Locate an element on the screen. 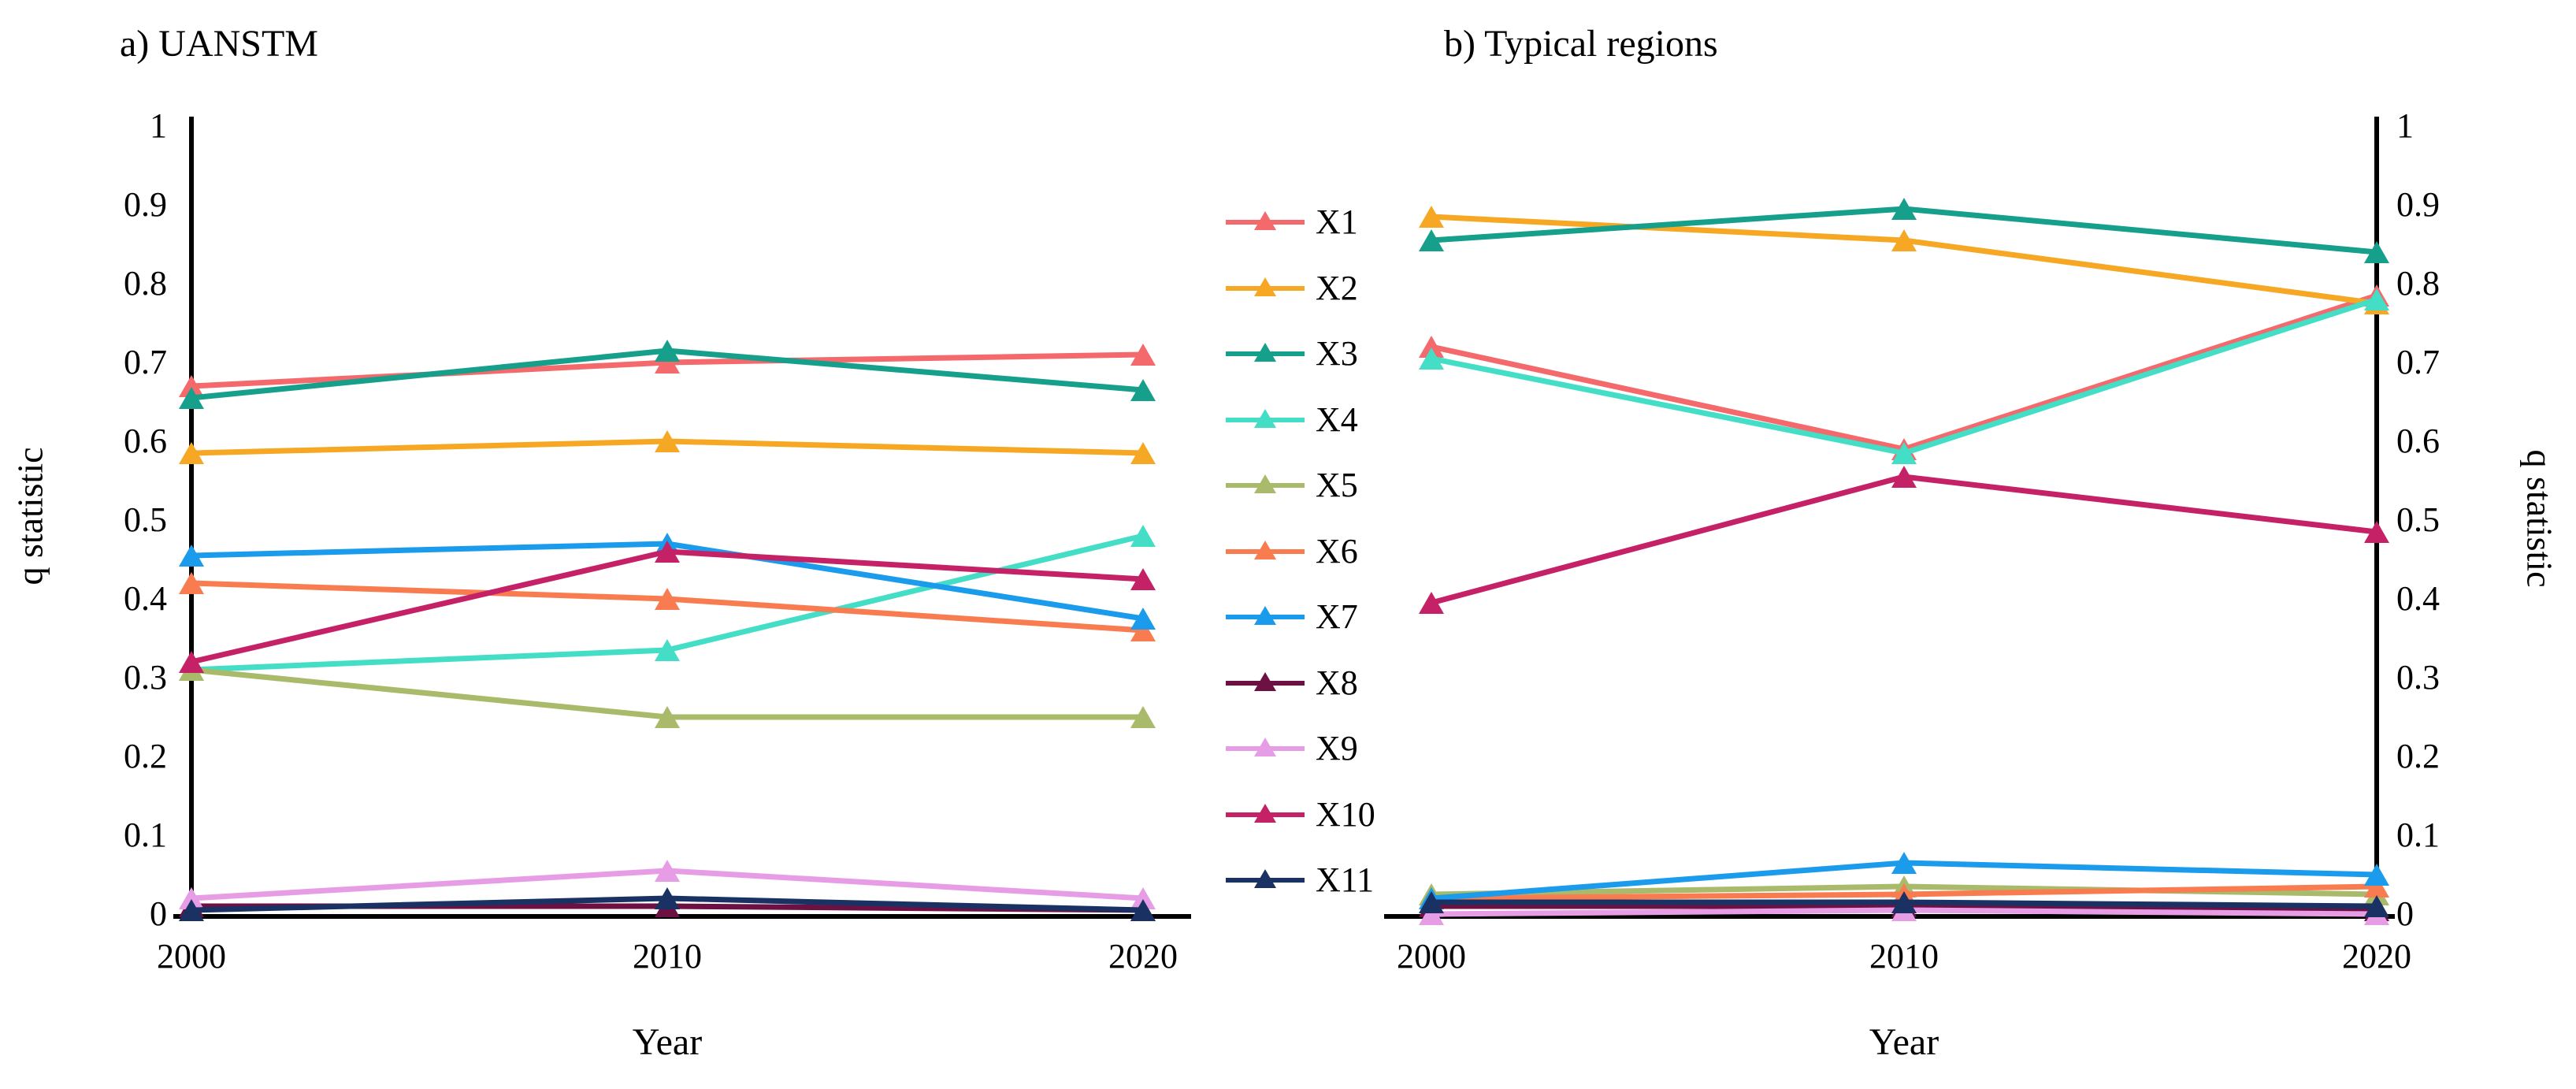  panel-a-y-tick-0.2: 0.2 is located at coordinates (145, 756).